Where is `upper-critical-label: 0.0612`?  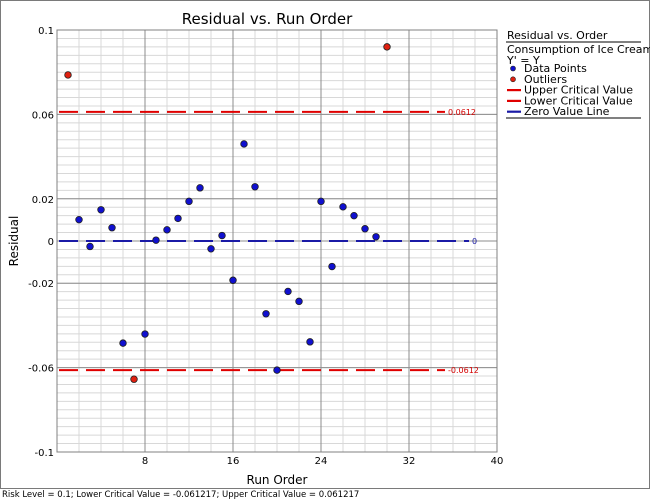 upper-critical-label: 0.0612 is located at coordinates (462, 112).